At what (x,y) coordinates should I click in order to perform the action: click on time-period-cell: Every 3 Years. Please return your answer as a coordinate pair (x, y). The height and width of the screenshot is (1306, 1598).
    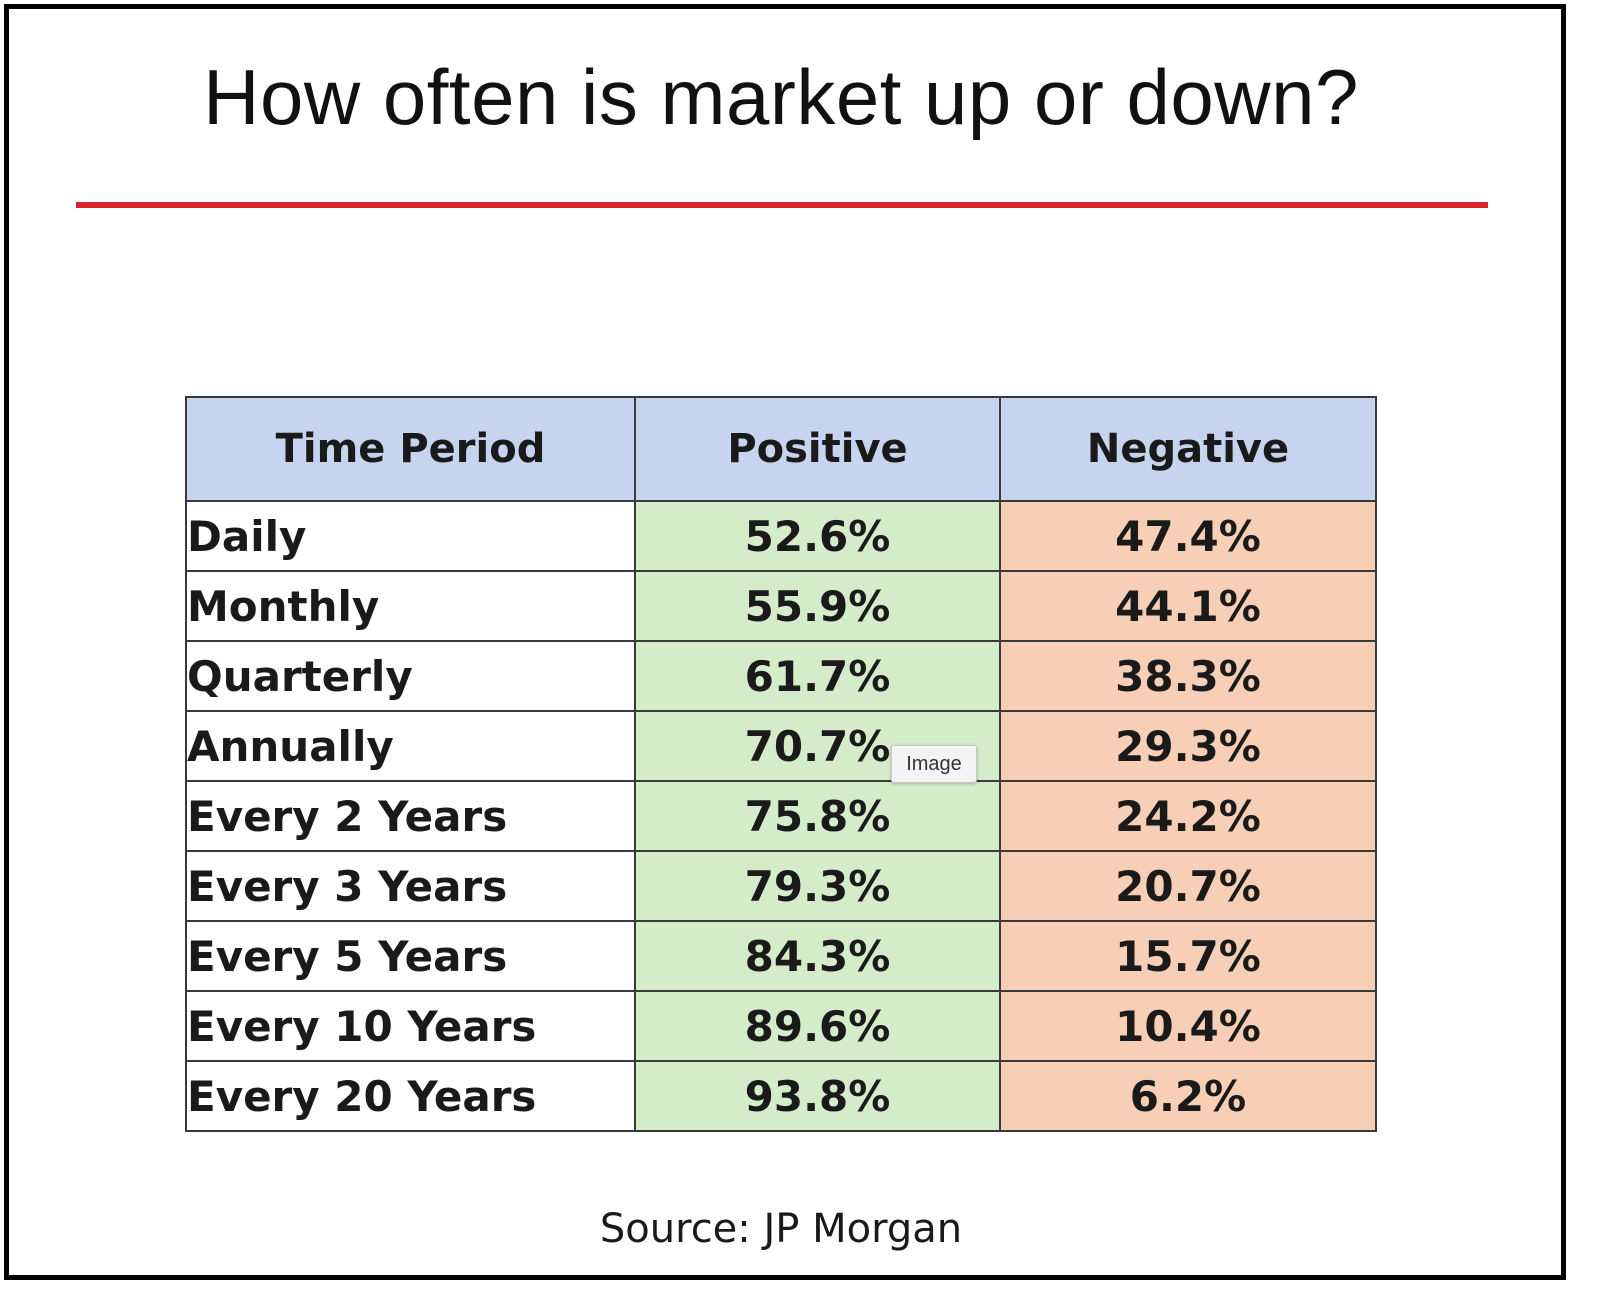
    Looking at the image, I should click on (410, 886).